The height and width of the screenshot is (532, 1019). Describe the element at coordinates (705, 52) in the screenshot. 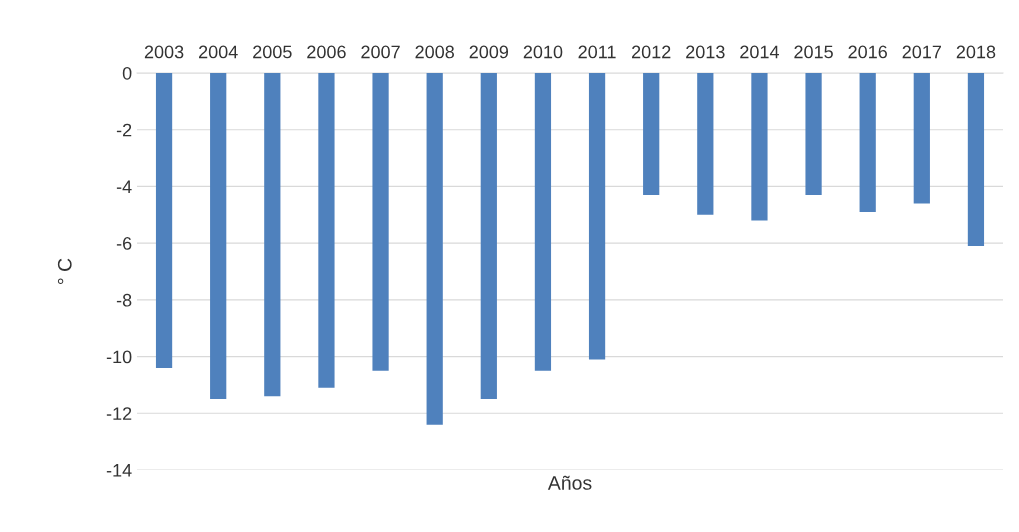

I see `x-tick-label: 2013` at that location.